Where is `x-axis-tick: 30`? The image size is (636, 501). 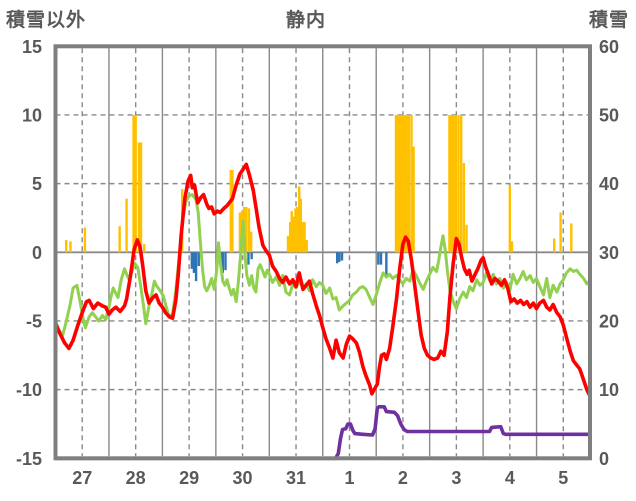 x-axis-tick: 30 is located at coordinates (243, 478).